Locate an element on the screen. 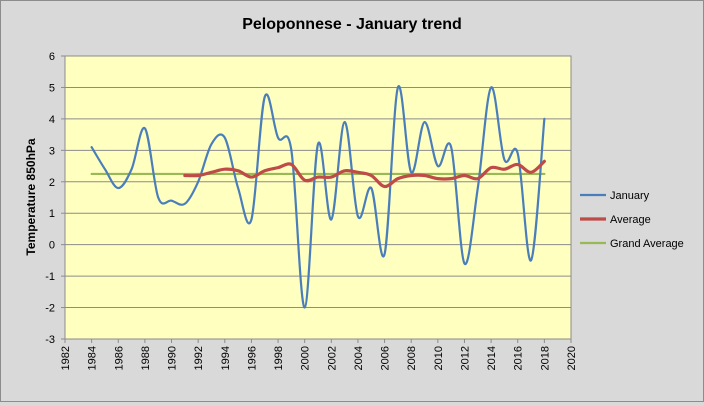  legend-label: Average is located at coordinates (630, 220).